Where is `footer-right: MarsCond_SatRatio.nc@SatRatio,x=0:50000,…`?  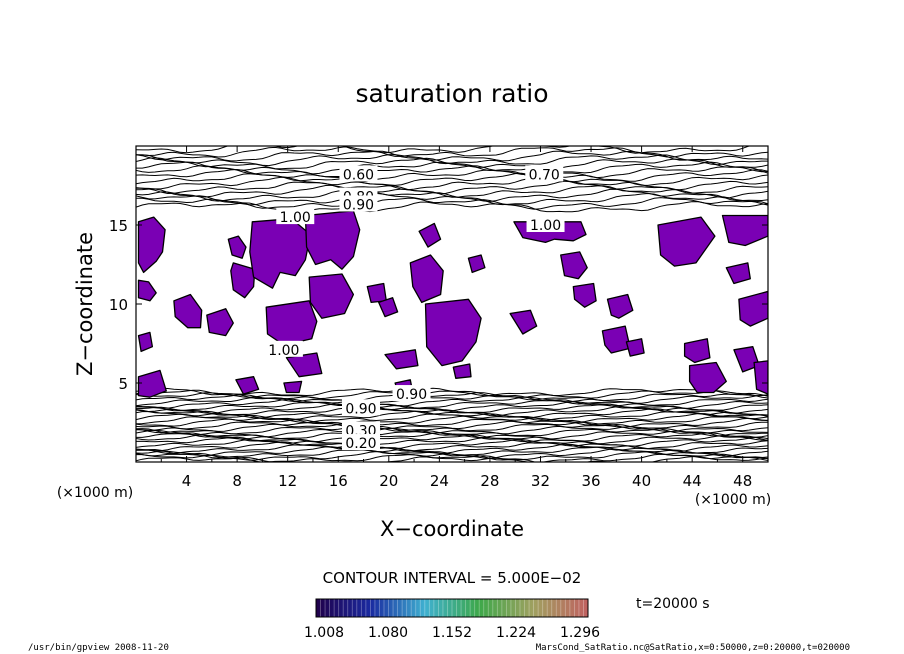
footer-right: MarsCond_SatRatio.nc@SatRatio,x=0:50000,… is located at coordinates (693, 648).